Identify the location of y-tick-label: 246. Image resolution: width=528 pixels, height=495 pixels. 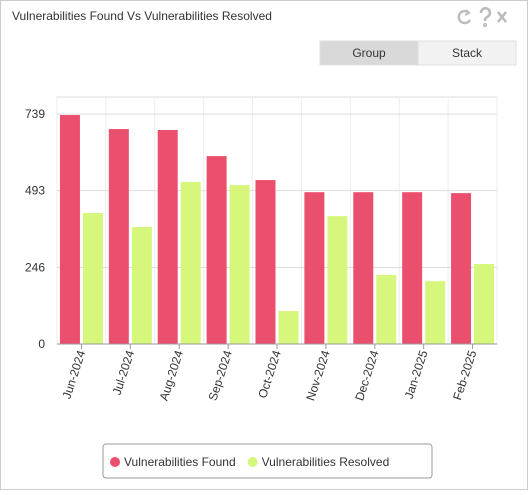
(35, 267).